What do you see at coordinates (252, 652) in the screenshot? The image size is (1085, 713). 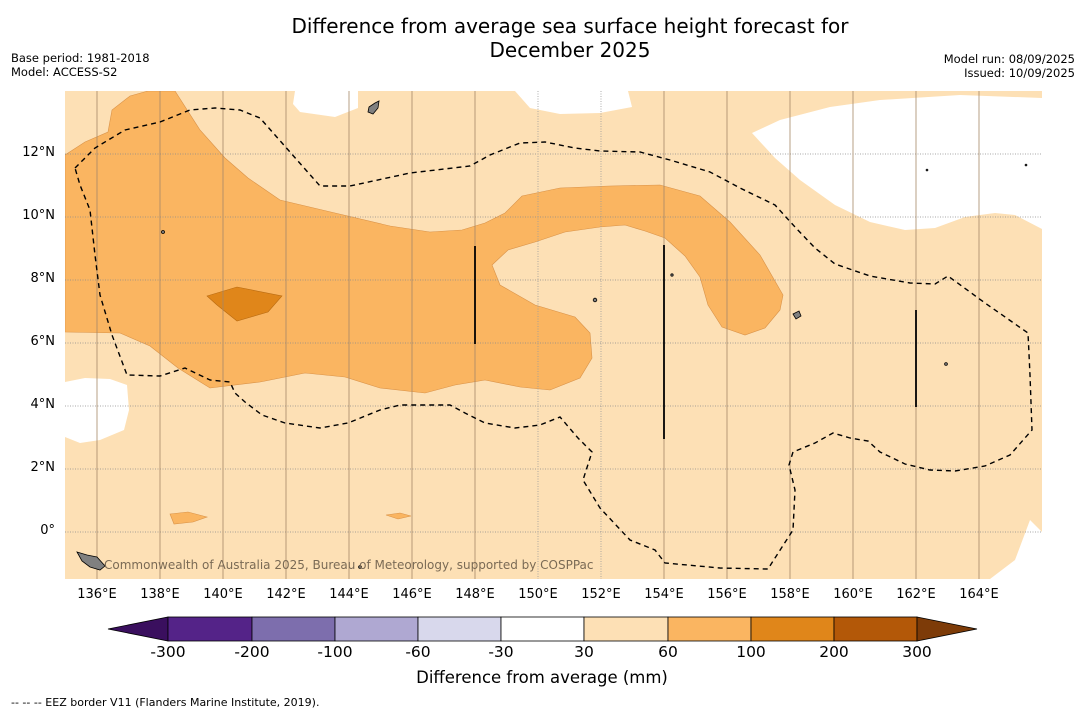 I see `legend-tick: -200` at bounding box center [252, 652].